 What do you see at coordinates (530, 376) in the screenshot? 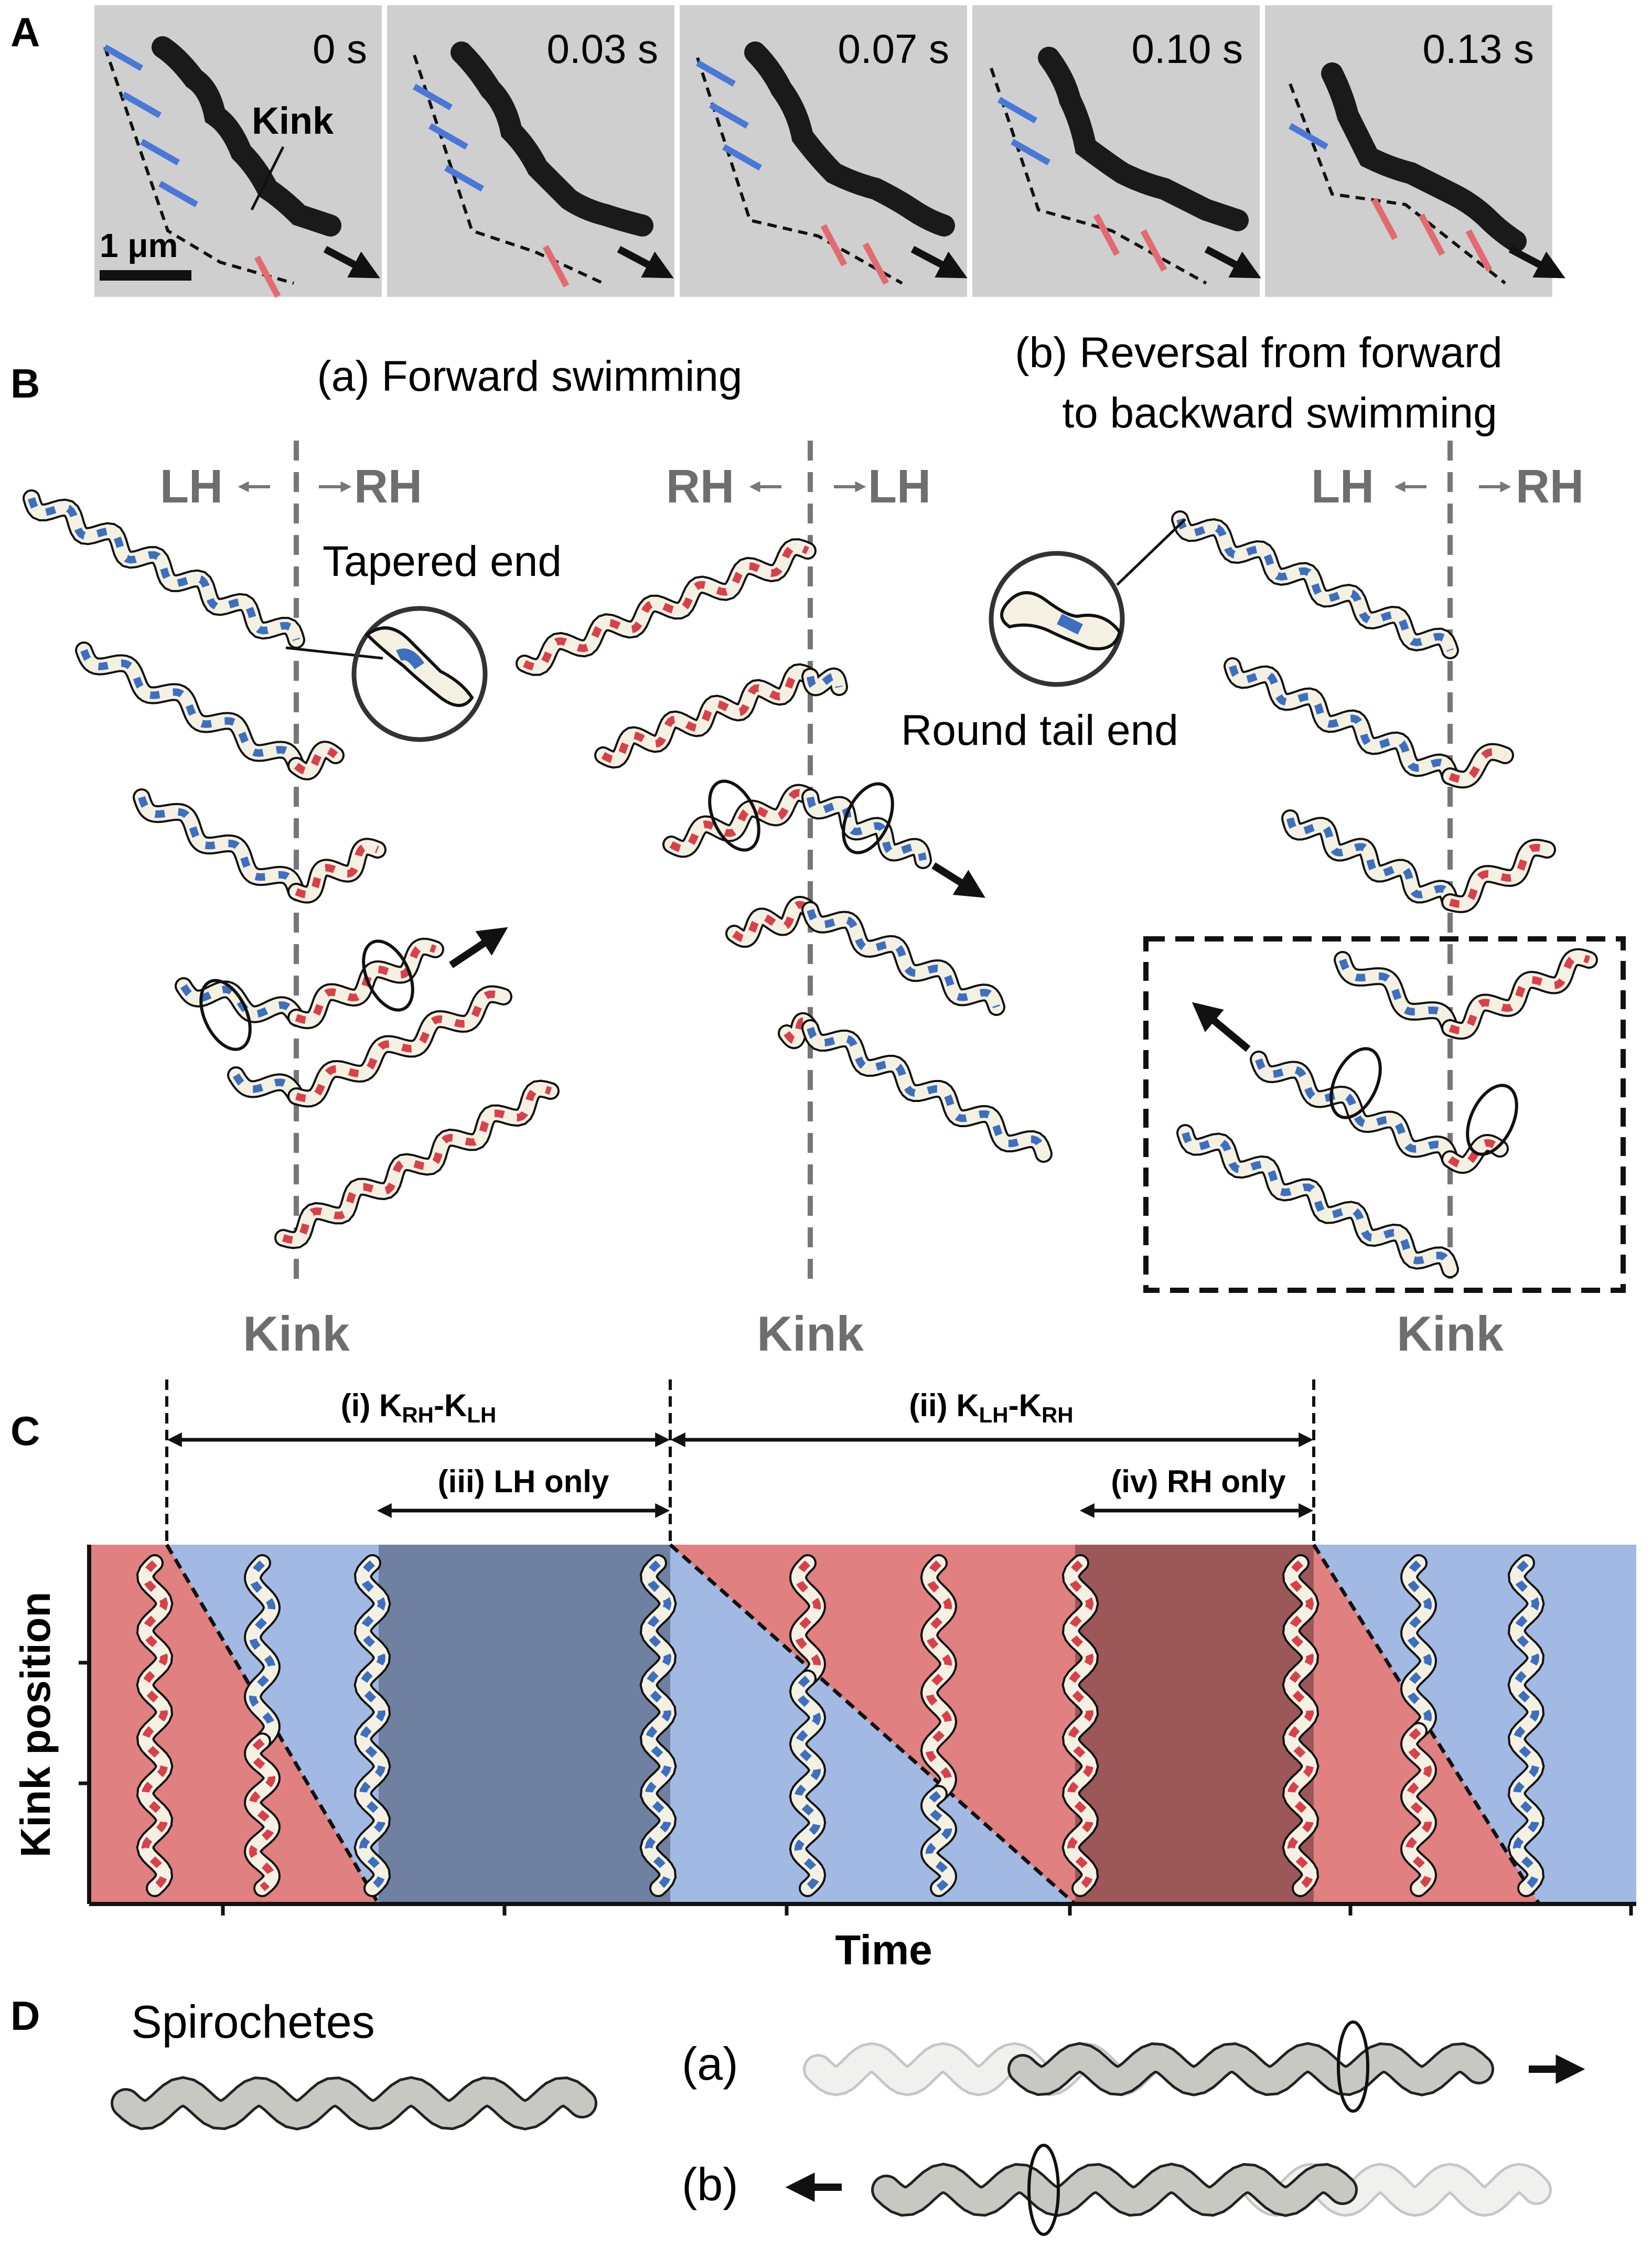
I see `forward-swimming-title: (a) Forward swimming` at bounding box center [530, 376].